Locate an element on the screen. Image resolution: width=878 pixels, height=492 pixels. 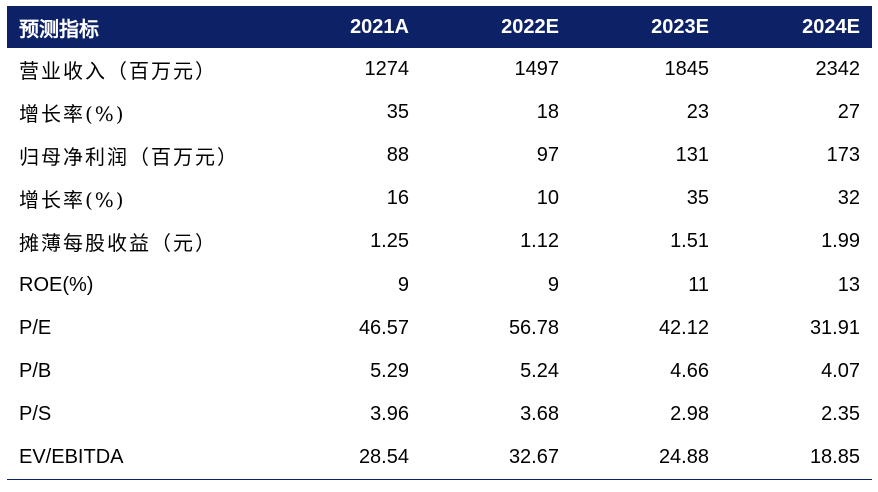
table-row: P/E 46.57 56.78 42.12 31.91 is located at coordinates (439, 328).